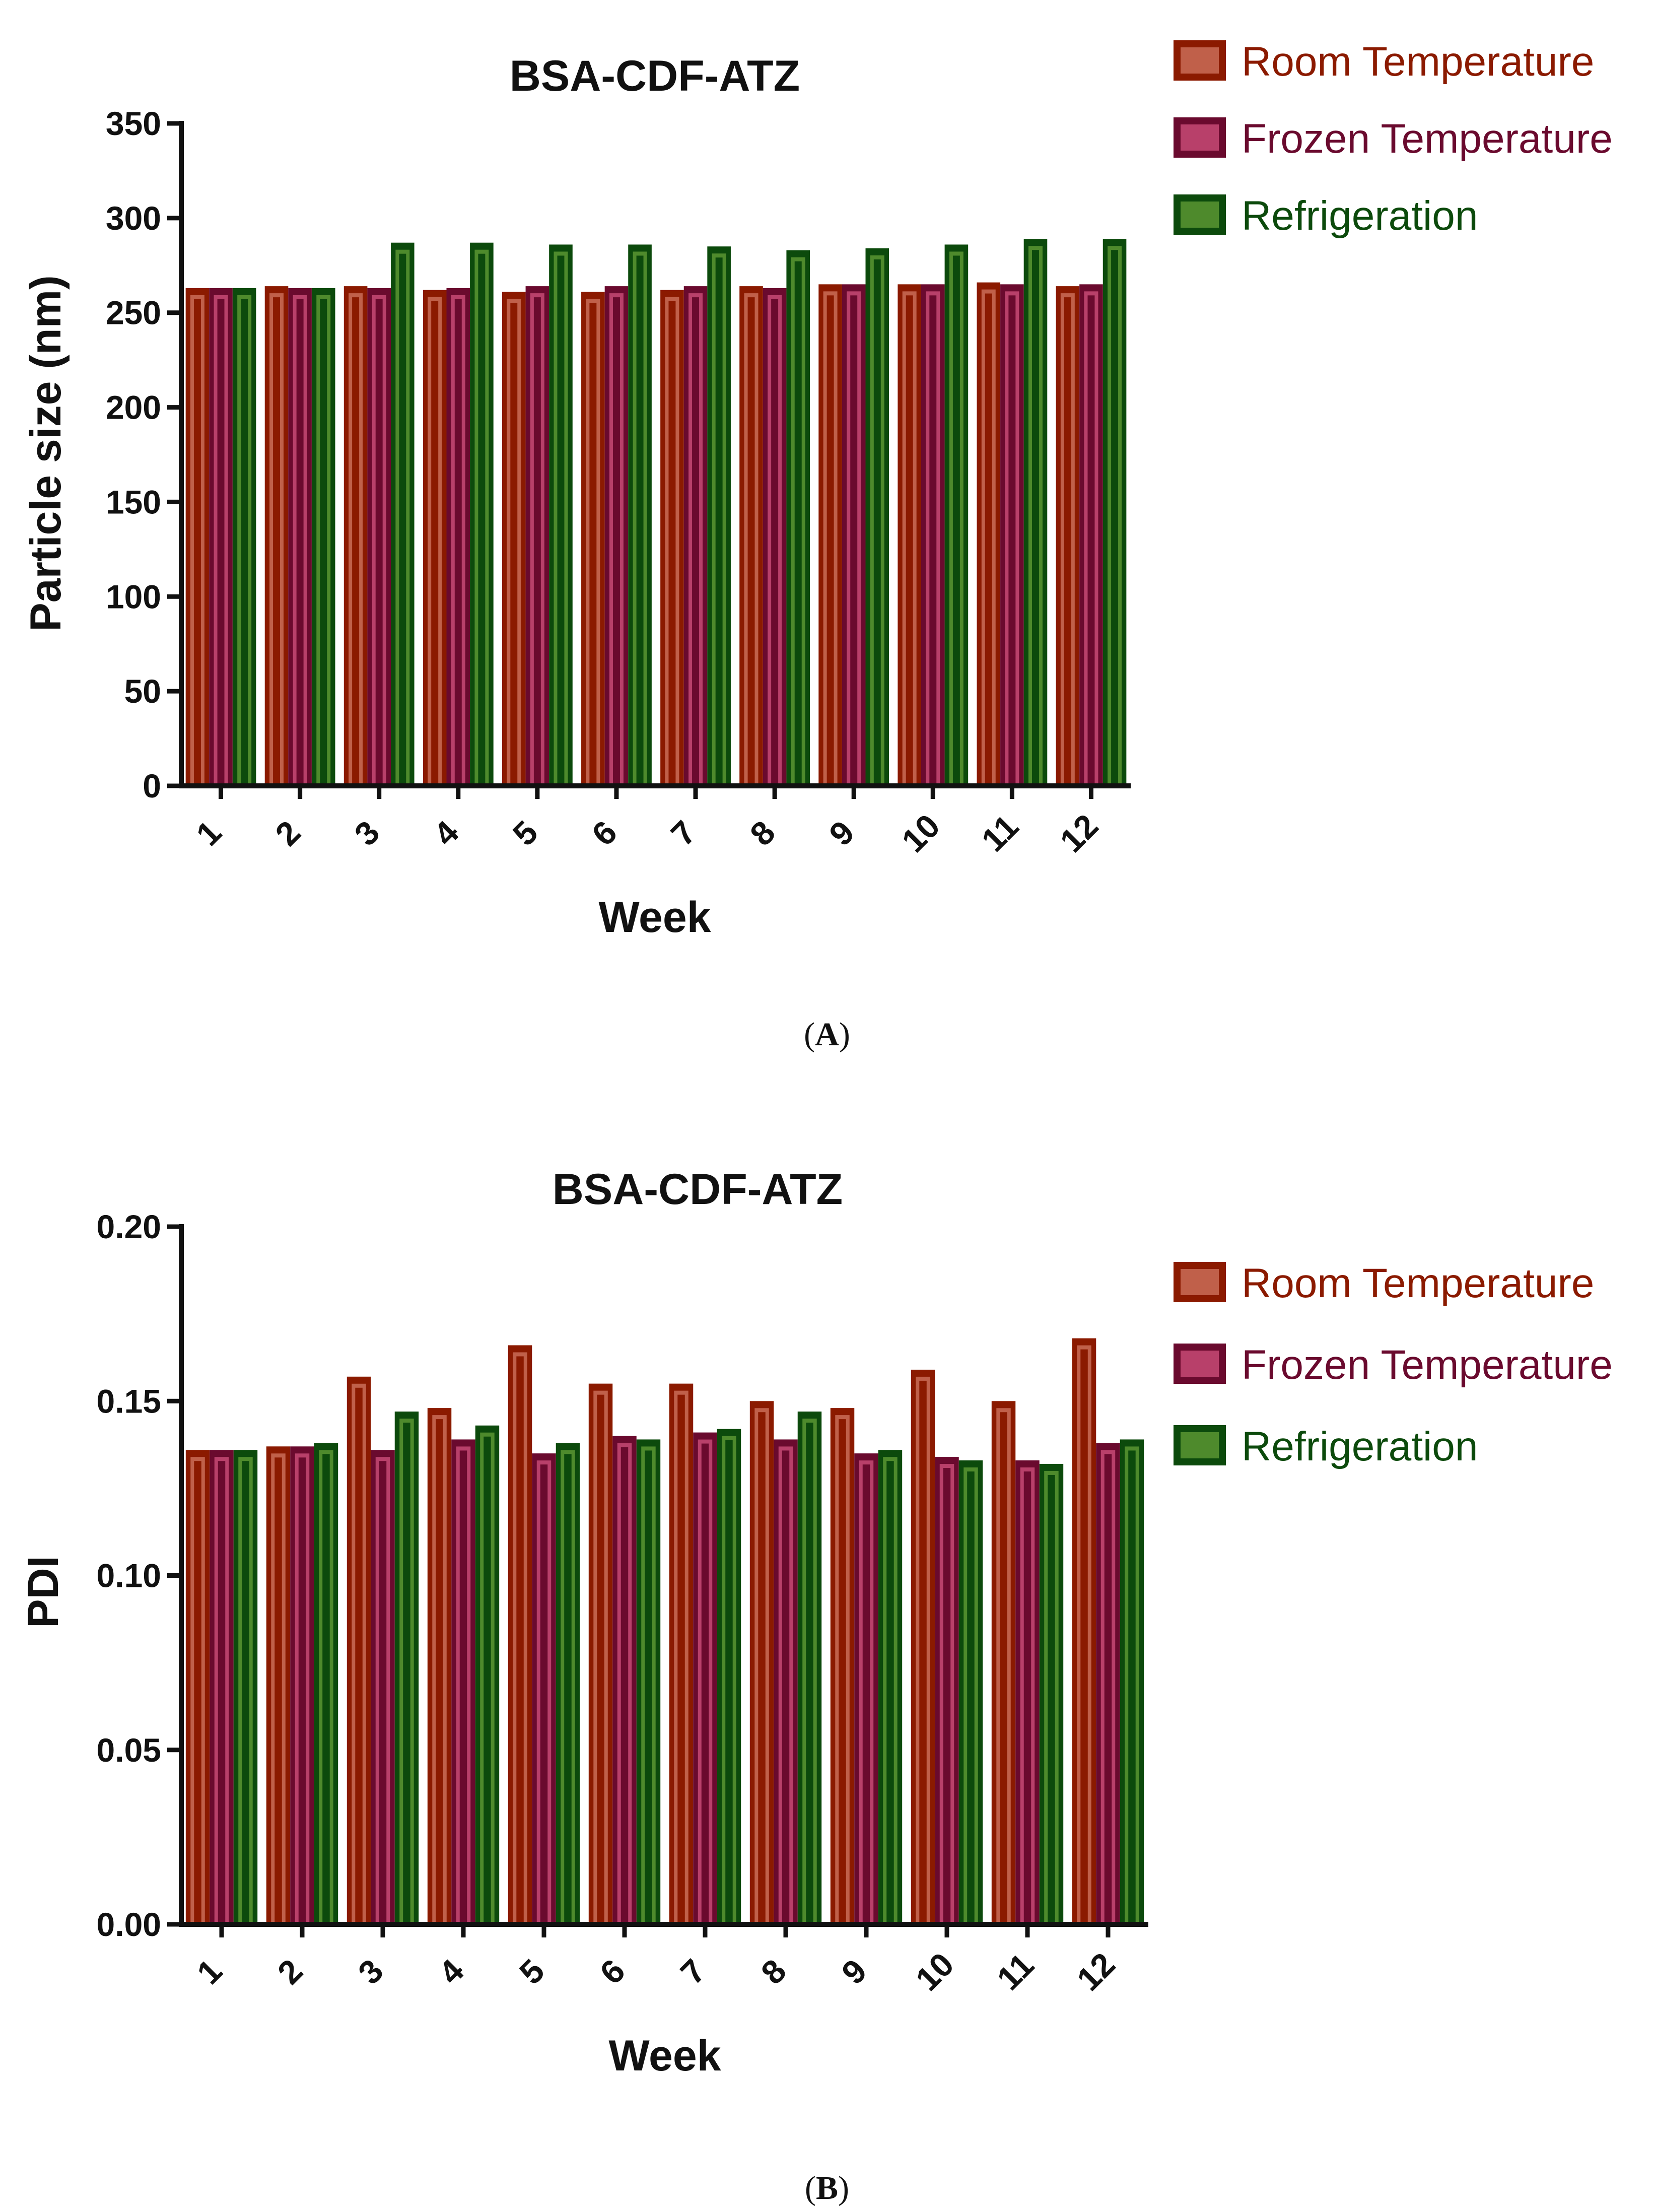  I want to click on y-axis-title: Particle size (nm), so click(46, 453).